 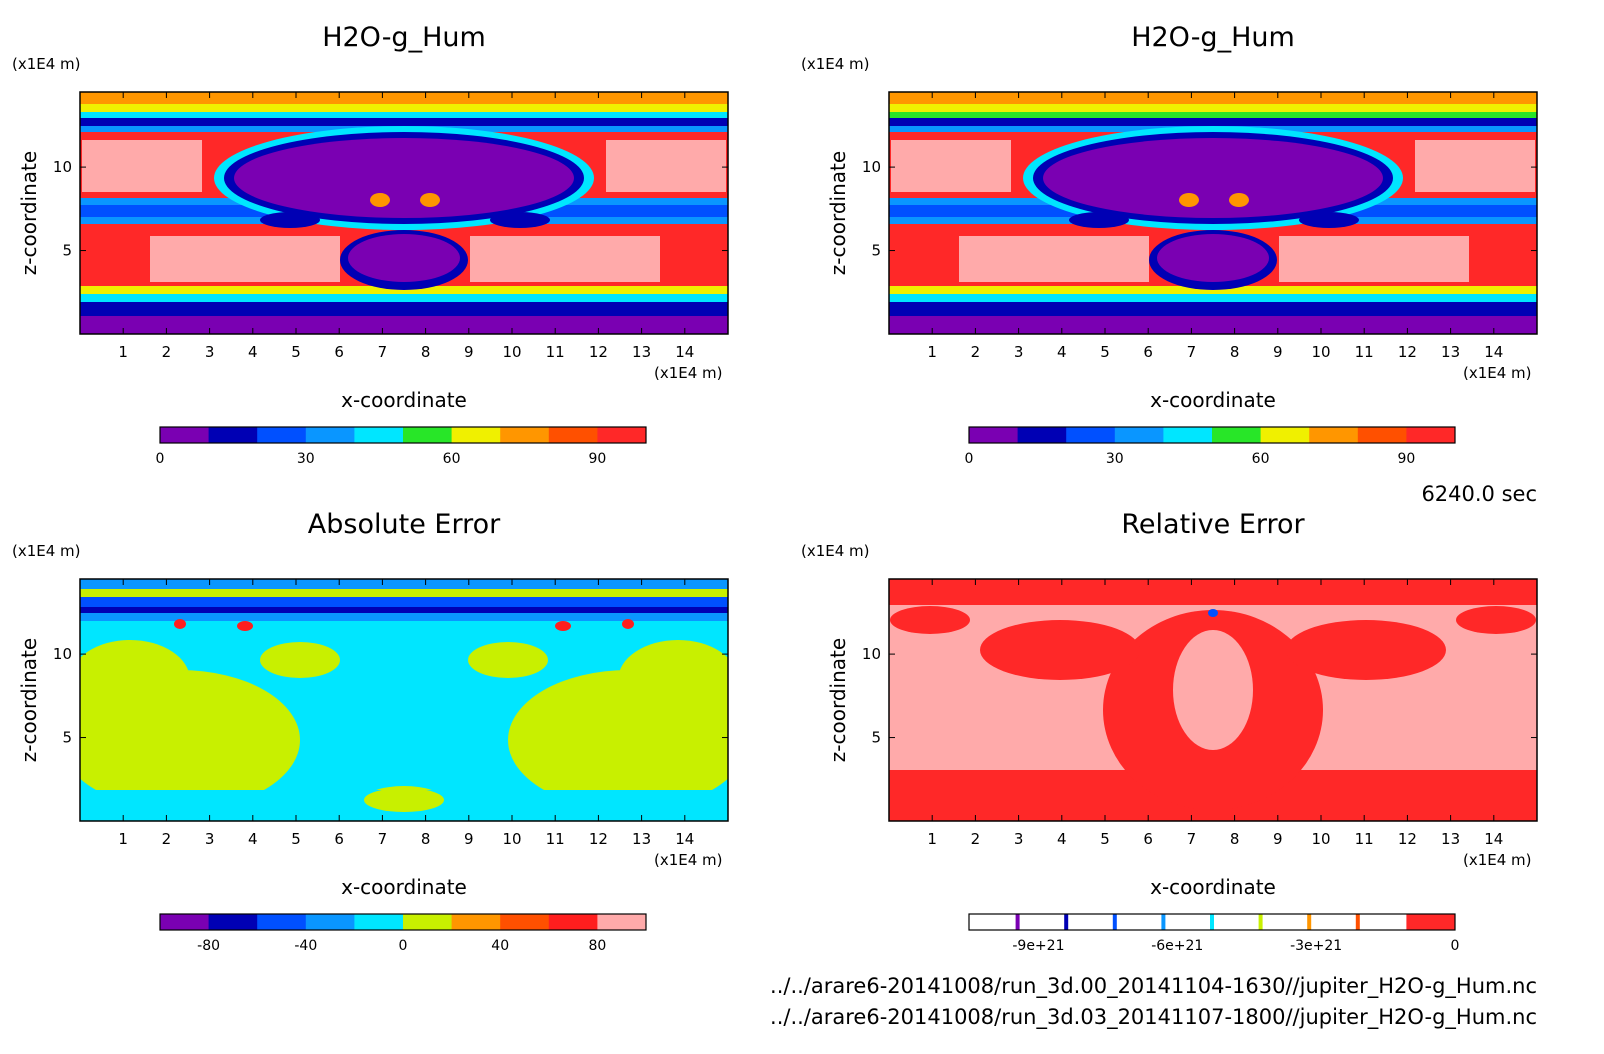 What do you see at coordinates (1148, 352) in the screenshot?
I see `x-tick-label: 6` at bounding box center [1148, 352].